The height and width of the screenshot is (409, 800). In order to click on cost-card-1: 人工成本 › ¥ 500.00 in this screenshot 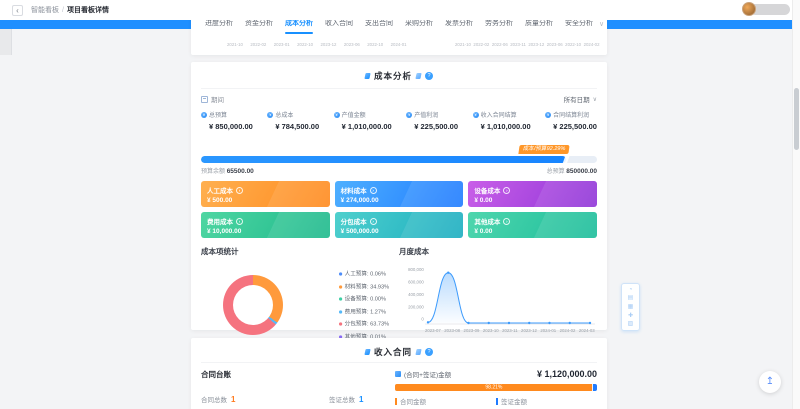, I will do `click(265, 194)`.